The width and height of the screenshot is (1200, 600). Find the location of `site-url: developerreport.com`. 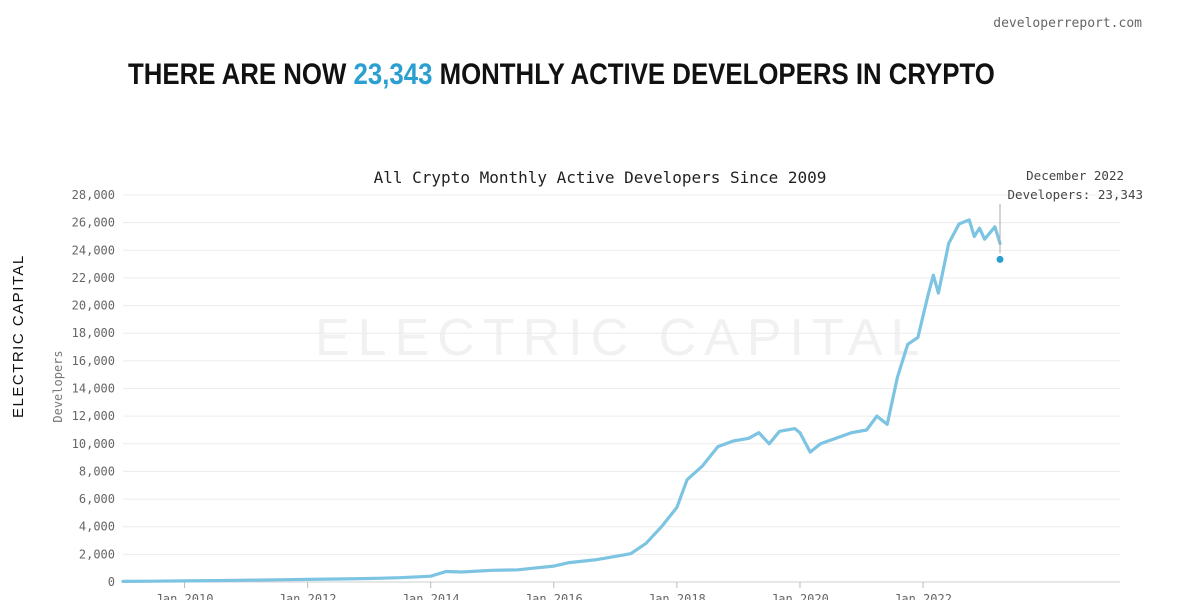

site-url: developerreport.com is located at coordinates (1067, 23).